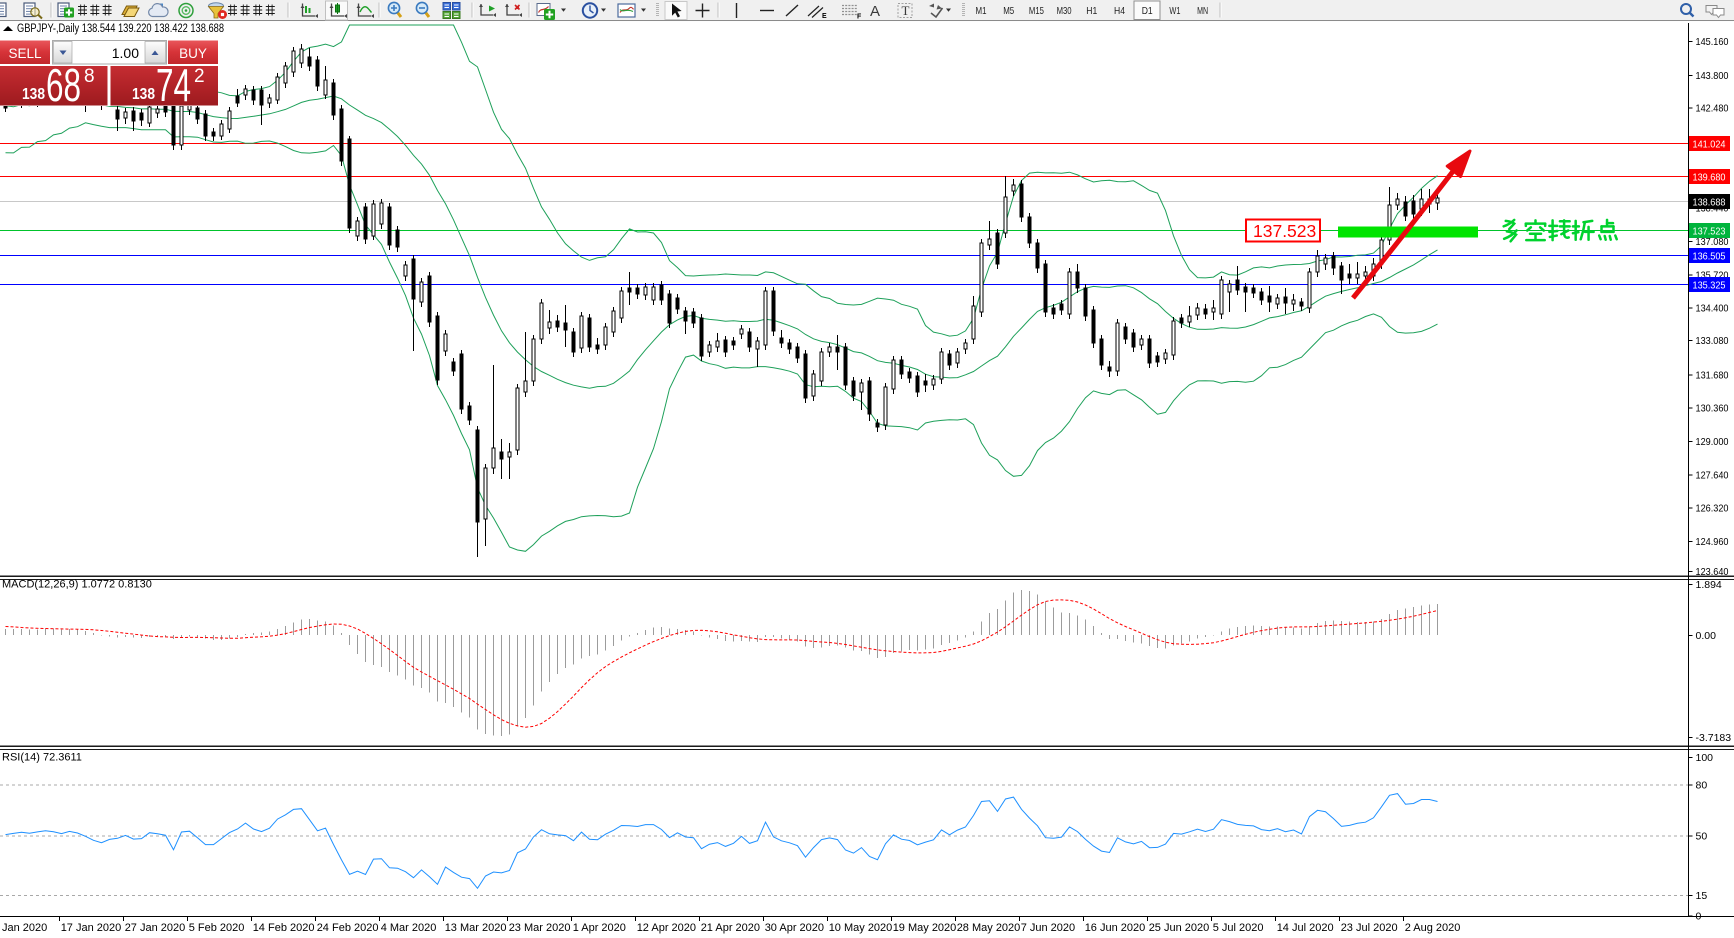  I want to click on svg-text: 21 Apr 2020, so click(730, 928).